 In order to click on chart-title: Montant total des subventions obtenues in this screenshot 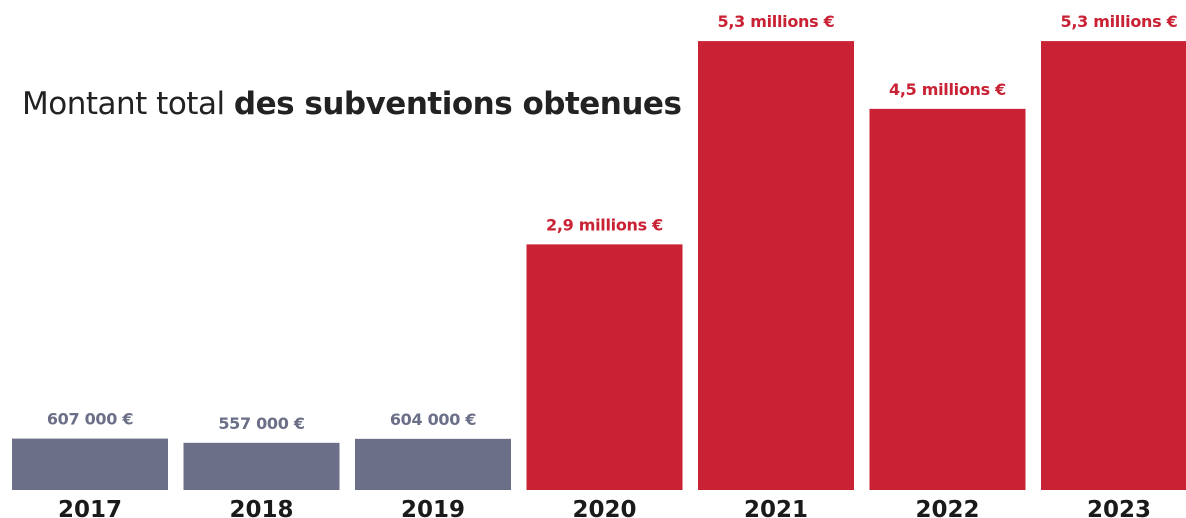, I will do `click(352, 104)`.